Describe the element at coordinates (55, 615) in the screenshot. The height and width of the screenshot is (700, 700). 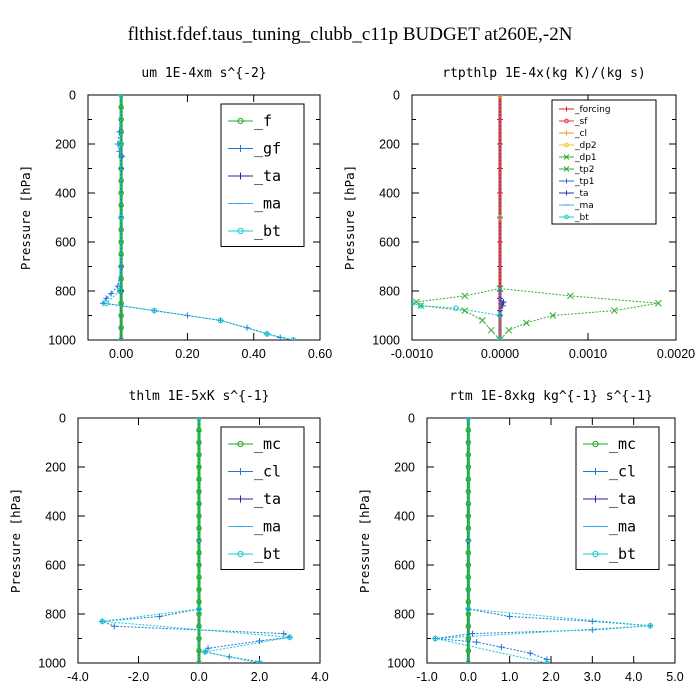
I see `y-tick-label: 800` at that location.